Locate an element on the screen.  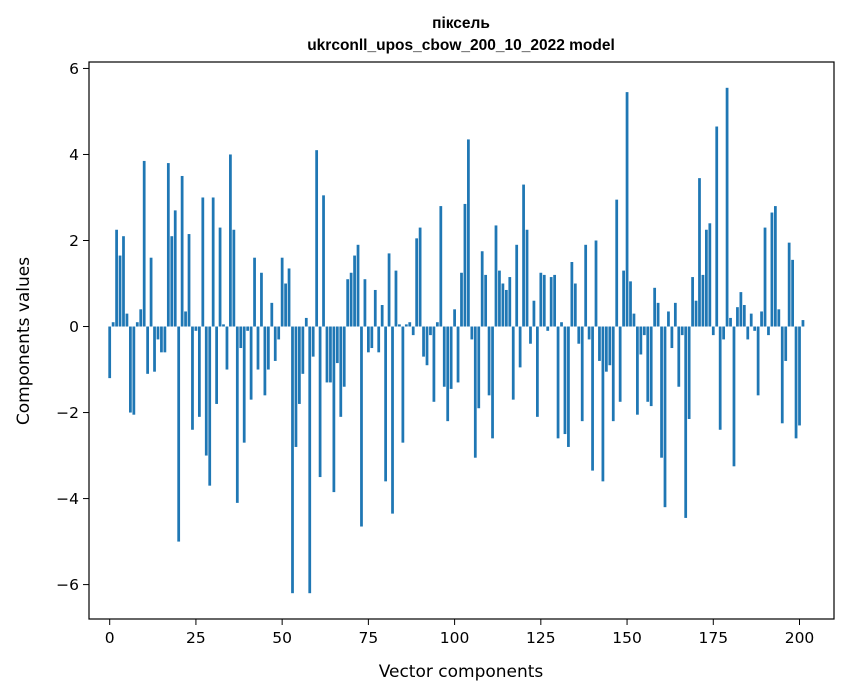
x-tick-label: 100 is located at coordinates (455, 638).